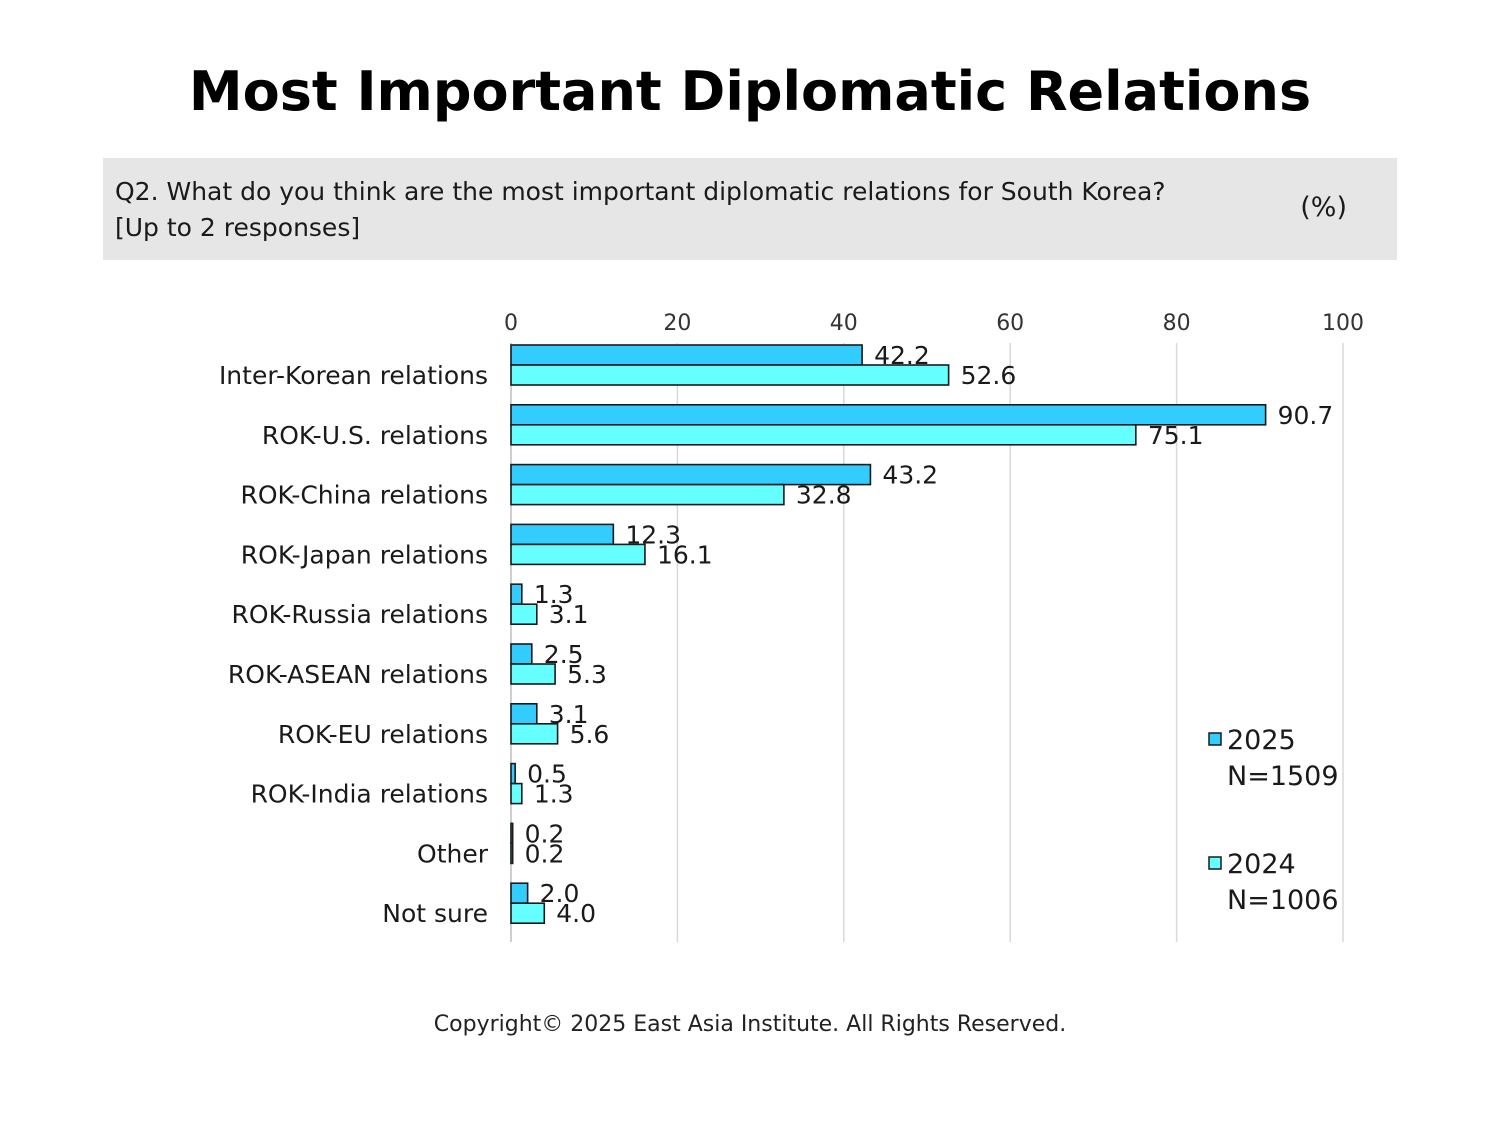 The height and width of the screenshot is (1125, 1500). I want to click on chart-title: Most Important Diplomatic Relations, so click(750, 91).